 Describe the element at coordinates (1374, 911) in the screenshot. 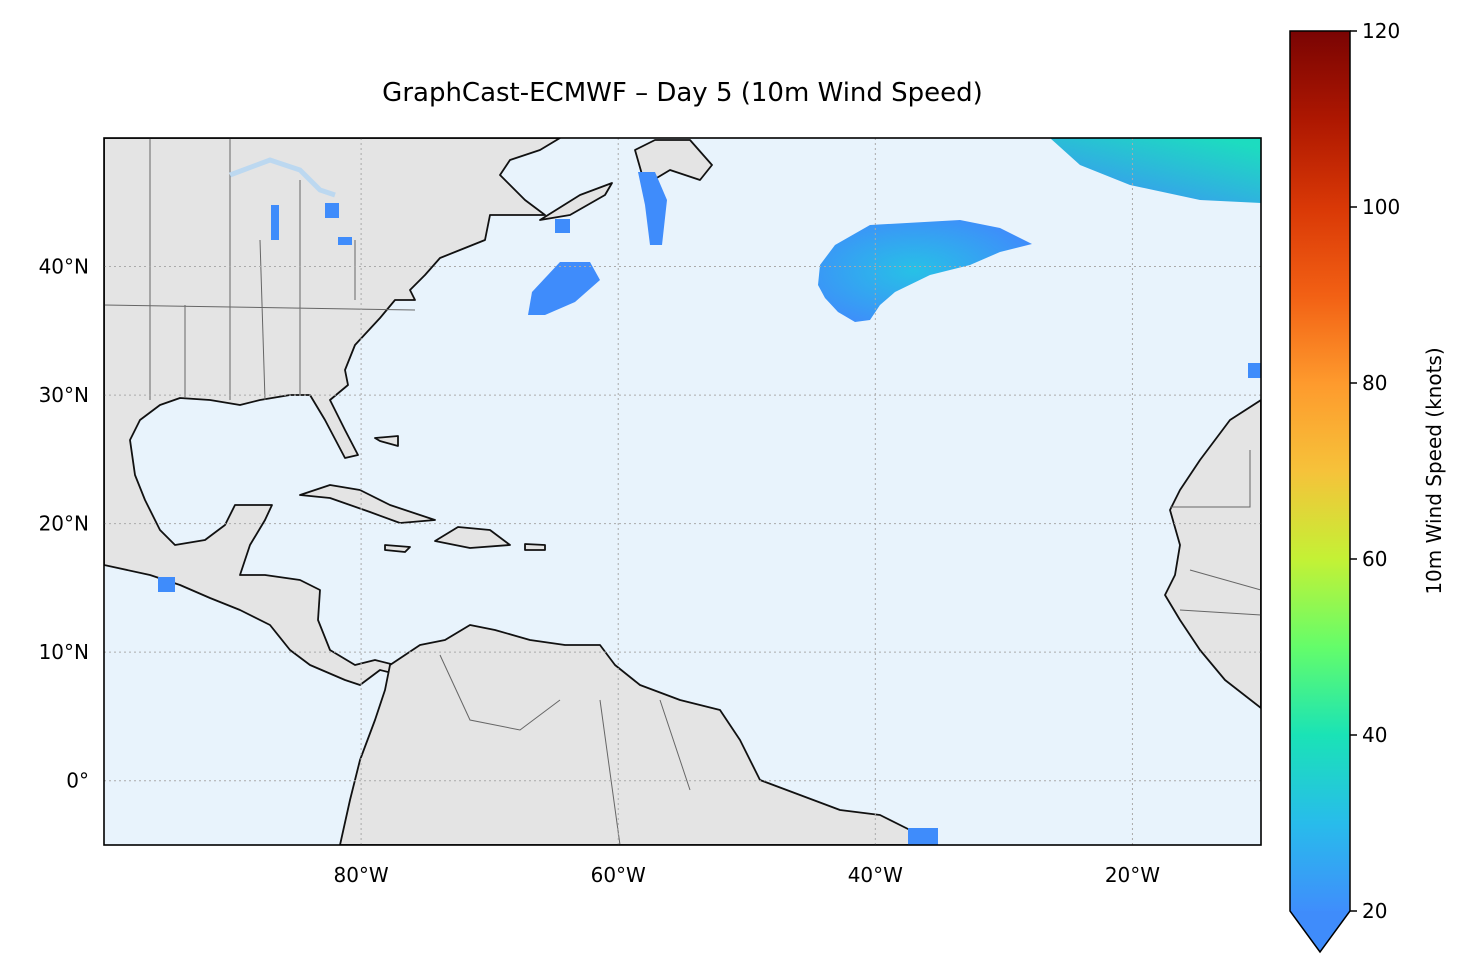

I see `colorbar-tick-label: 20` at that location.